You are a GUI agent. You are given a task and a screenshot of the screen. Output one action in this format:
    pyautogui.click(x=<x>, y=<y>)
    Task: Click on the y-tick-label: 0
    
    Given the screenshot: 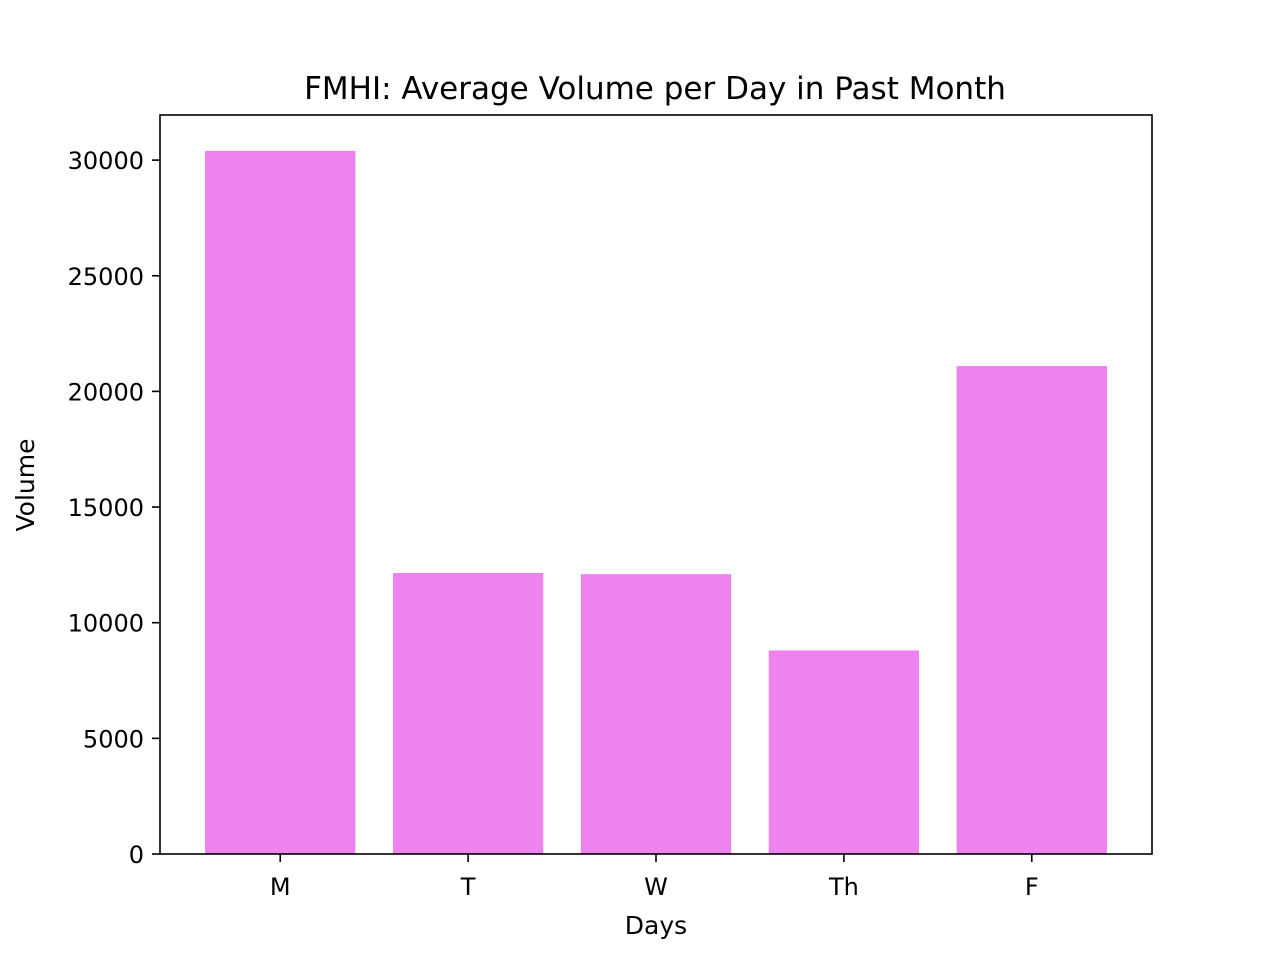 What is the action you would take?
    pyautogui.click(x=136, y=855)
    